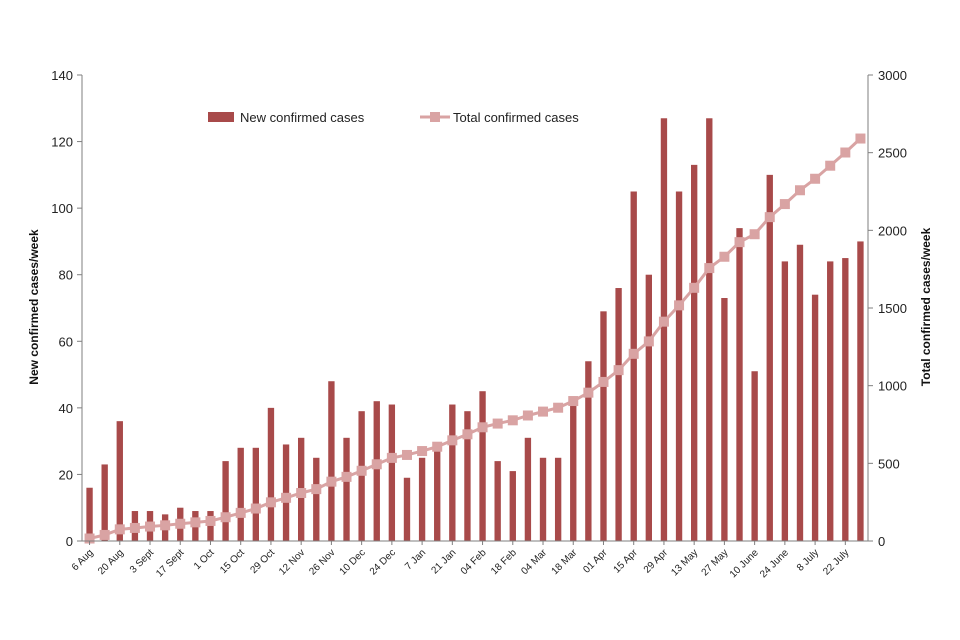 The width and height of the screenshot is (960, 640). What do you see at coordinates (69, 541) in the screenshot?
I see `left-tick-label: 0` at bounding box center [69, 541].